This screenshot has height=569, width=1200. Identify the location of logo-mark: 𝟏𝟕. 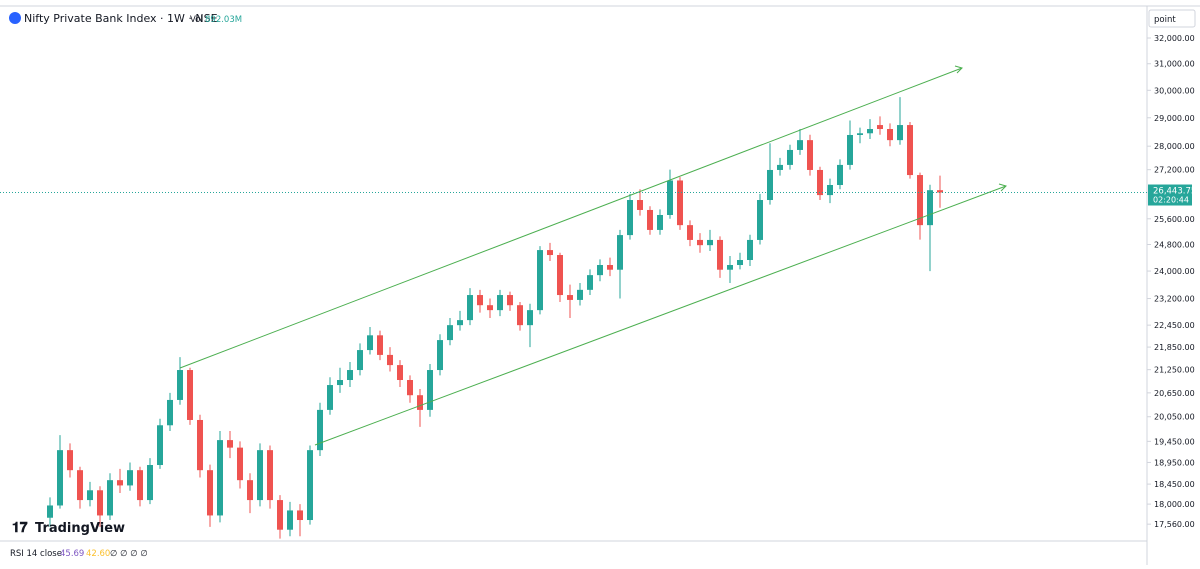
(20, 528).